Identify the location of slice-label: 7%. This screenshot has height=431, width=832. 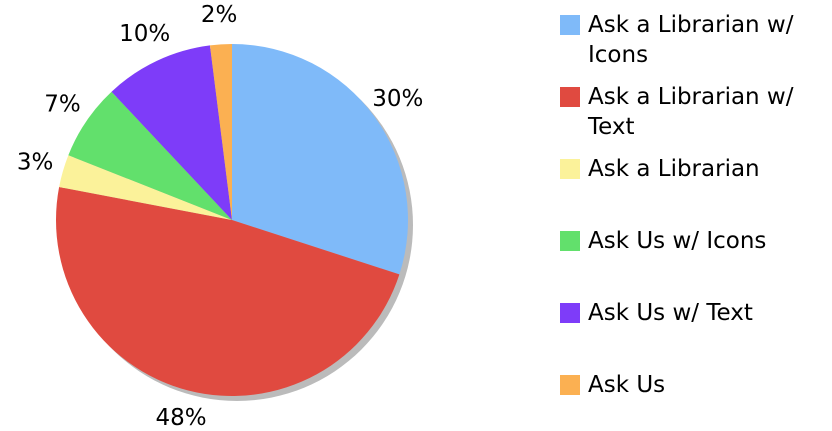
(62, 104).